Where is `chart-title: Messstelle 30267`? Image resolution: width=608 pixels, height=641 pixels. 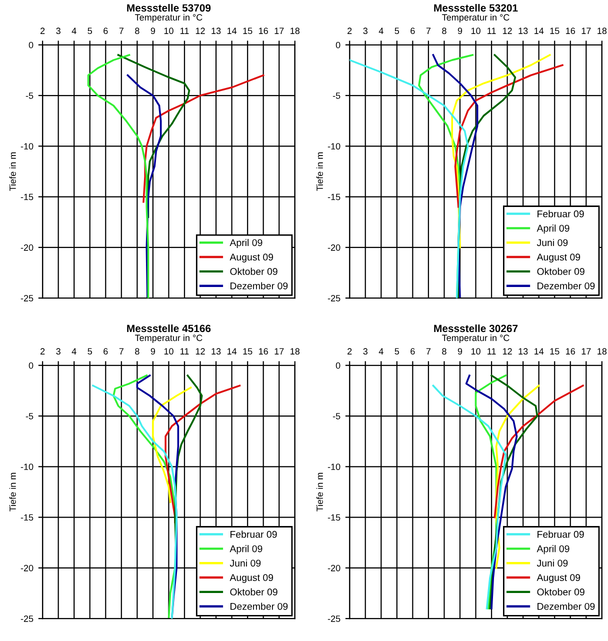 chart-title: Messstelle 30267 is located at coordinates (476, 328).